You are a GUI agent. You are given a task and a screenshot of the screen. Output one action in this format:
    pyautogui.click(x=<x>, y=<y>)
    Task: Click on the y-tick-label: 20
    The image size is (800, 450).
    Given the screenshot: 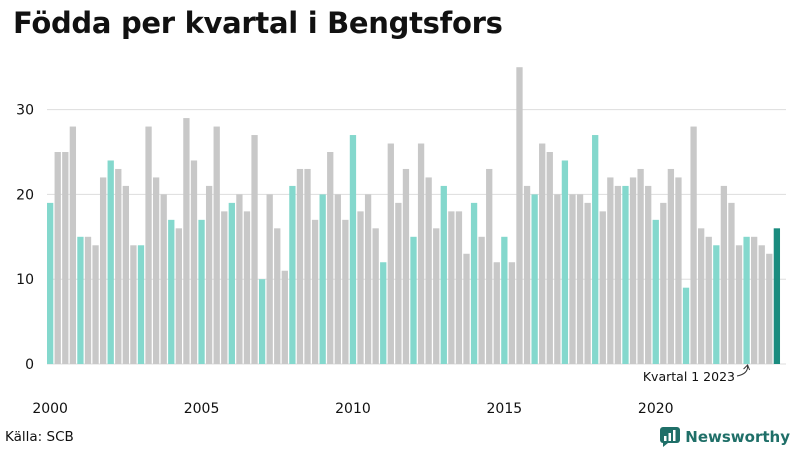 What is the action you would take?
    pyautogui.click(x=25, y=195)
    